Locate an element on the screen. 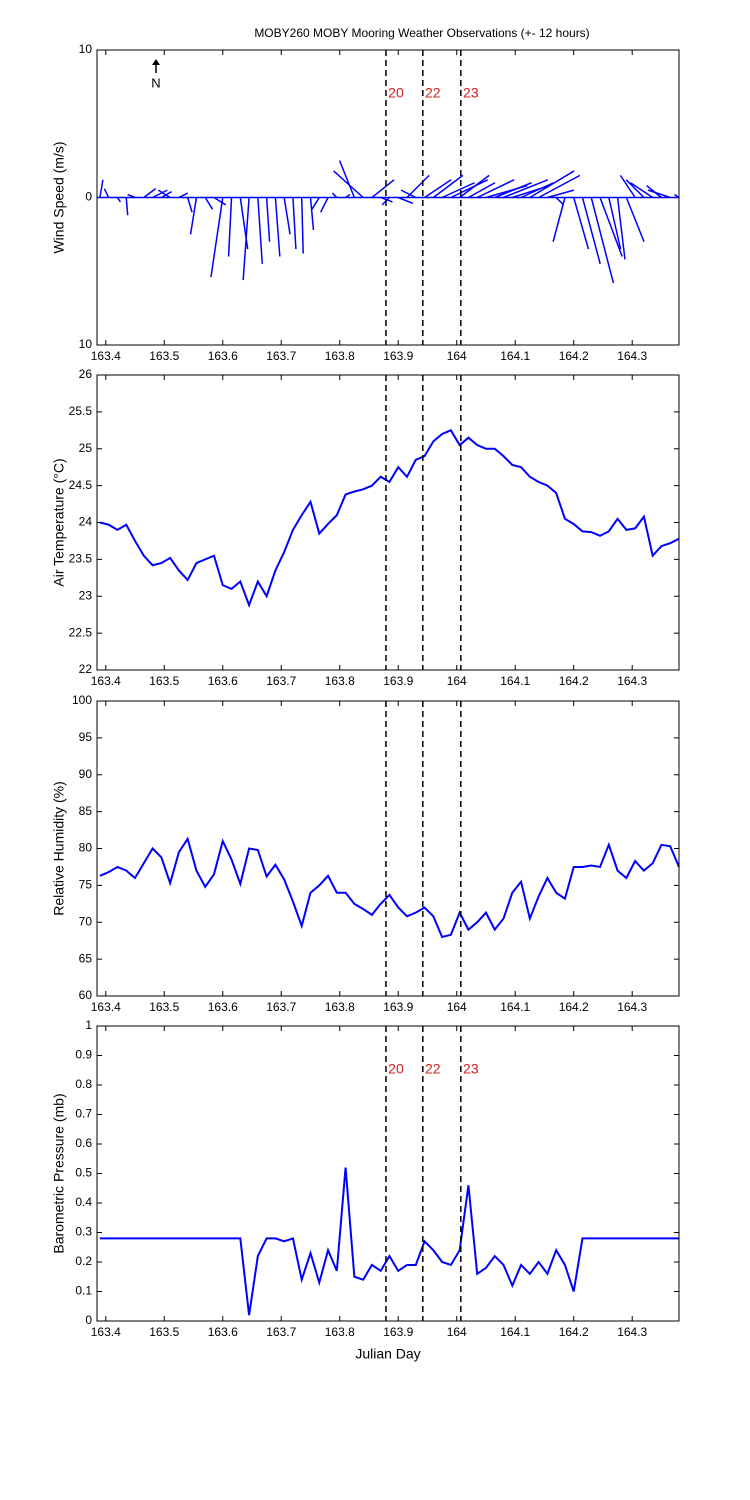 The height and width of the screenshot is (1500, 750). y-tick-label: 85 is located at coordinates (86, 811).